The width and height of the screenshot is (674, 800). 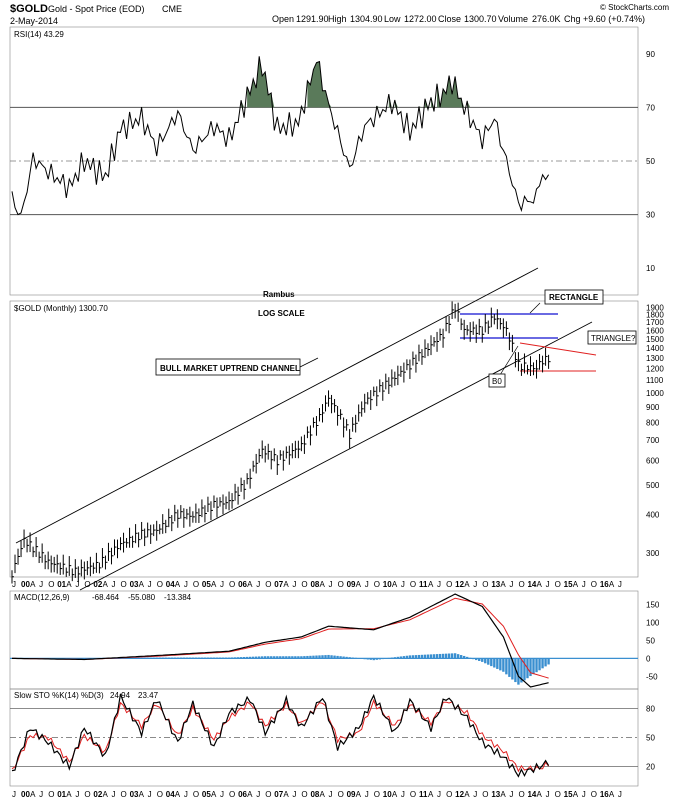 I want to click on description-label: Gold - Spot Price (EOD), so click(x=96, y=9).